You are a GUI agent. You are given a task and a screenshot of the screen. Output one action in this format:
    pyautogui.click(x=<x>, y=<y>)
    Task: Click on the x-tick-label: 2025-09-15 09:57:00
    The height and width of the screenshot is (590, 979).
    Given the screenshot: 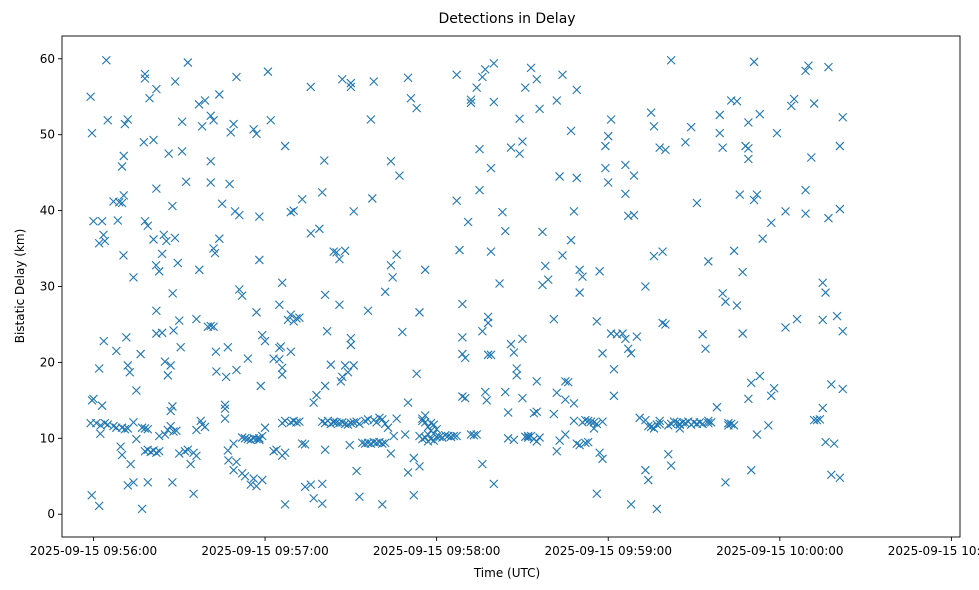 What is the action you would take?
    pyautogui.click(x=264, y=551)
    